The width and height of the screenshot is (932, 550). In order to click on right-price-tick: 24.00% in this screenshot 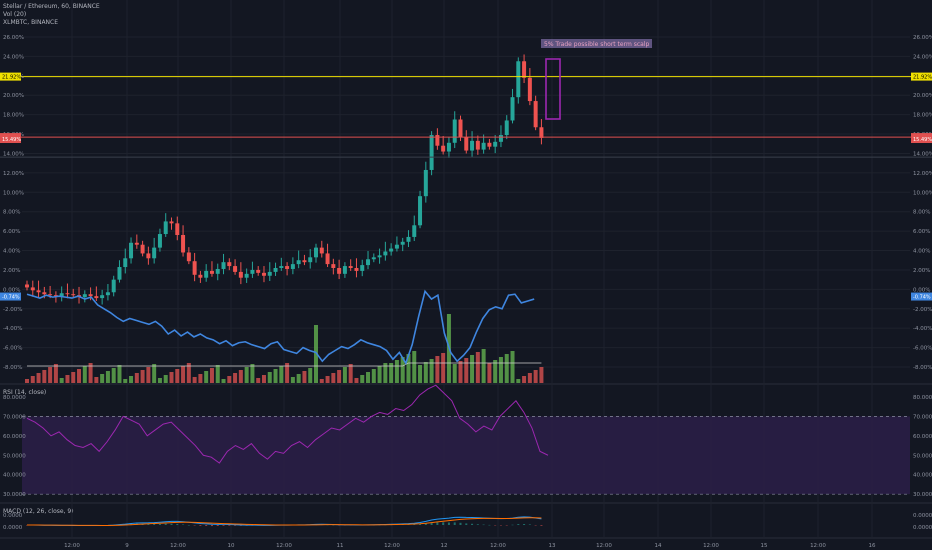, I will do `click(922, 57)`.